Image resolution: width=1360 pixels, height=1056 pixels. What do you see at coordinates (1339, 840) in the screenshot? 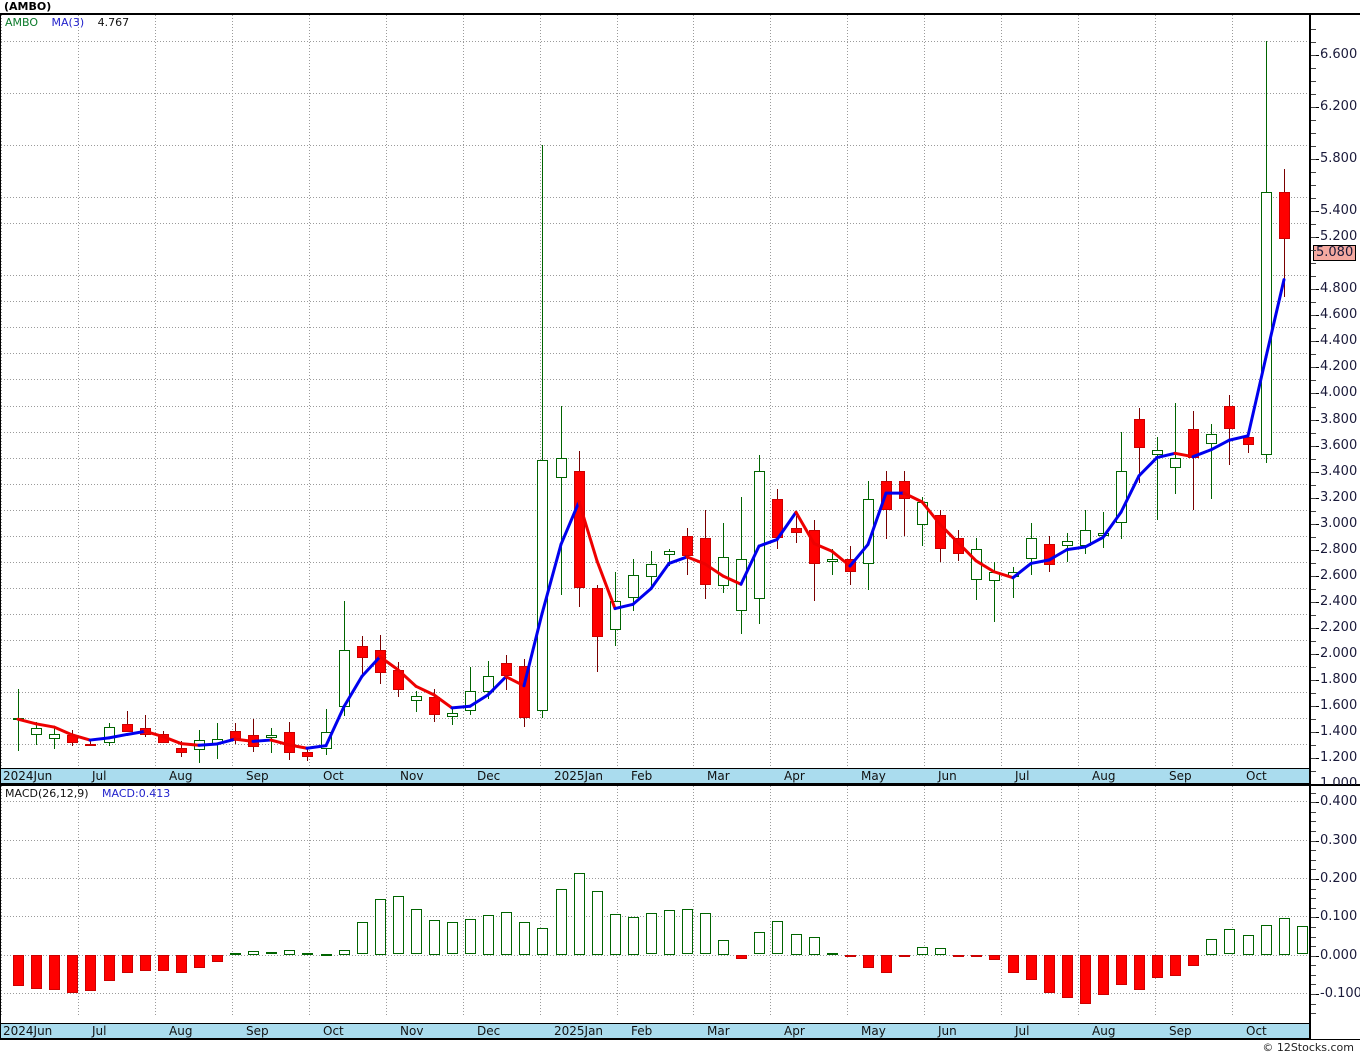
I see `macd-axis-label: 0.300` at bounding box center [1339, 840].